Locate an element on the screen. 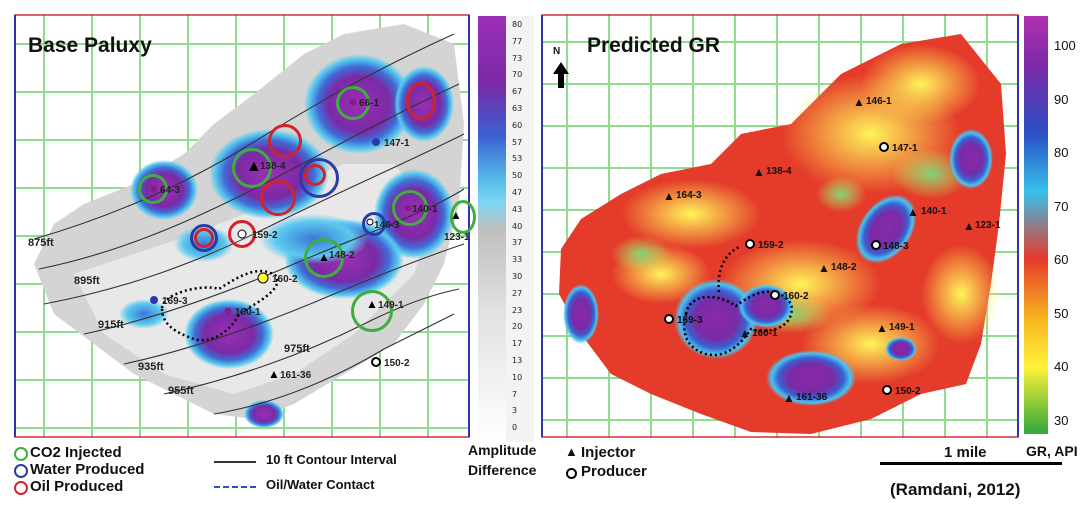 Image resolution: width=1090 pixels, height=510 pixels. gr-colorbar is located at coordinates (1036, 225).